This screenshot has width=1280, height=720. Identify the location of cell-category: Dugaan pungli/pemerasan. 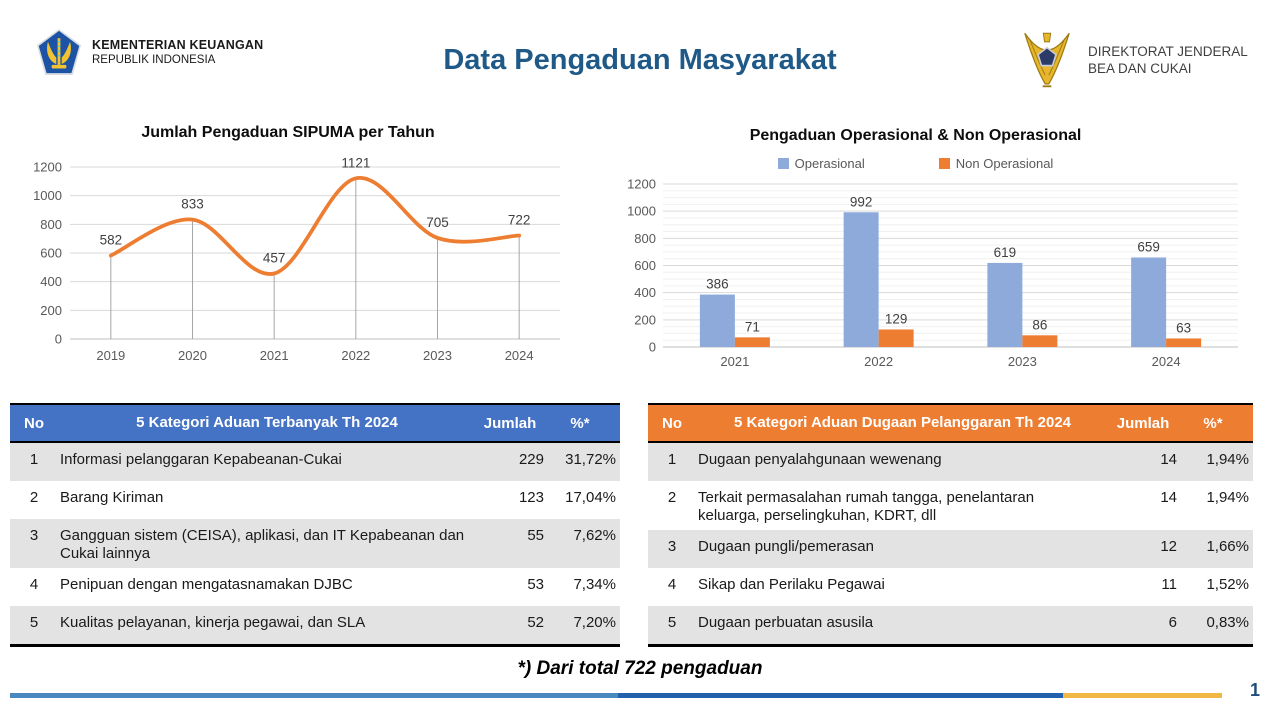
(786, 547).